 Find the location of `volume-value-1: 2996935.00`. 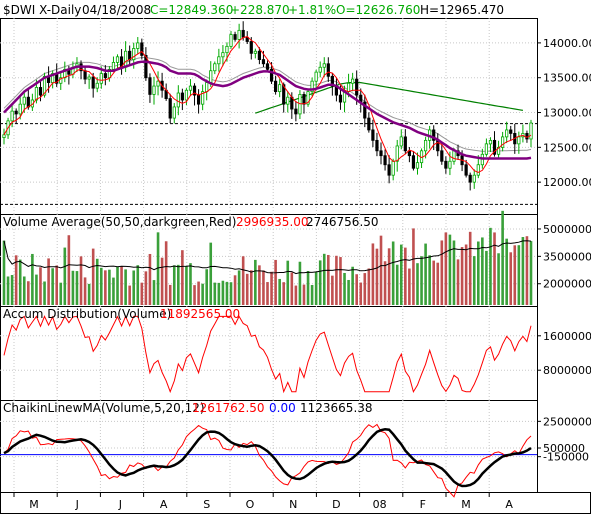

volume-value-1: 2996935.00 is located at coordinates (272, 222).